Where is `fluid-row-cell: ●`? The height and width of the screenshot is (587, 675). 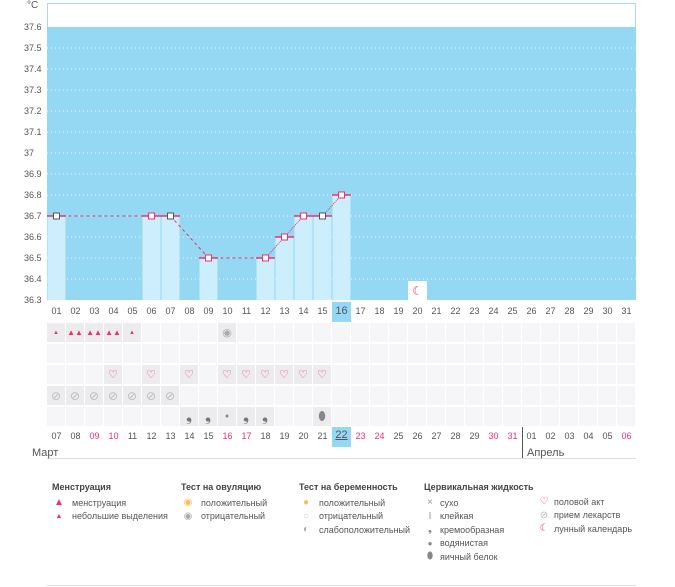
fluid-row-cell: ● is located at coordinates (227, 416).